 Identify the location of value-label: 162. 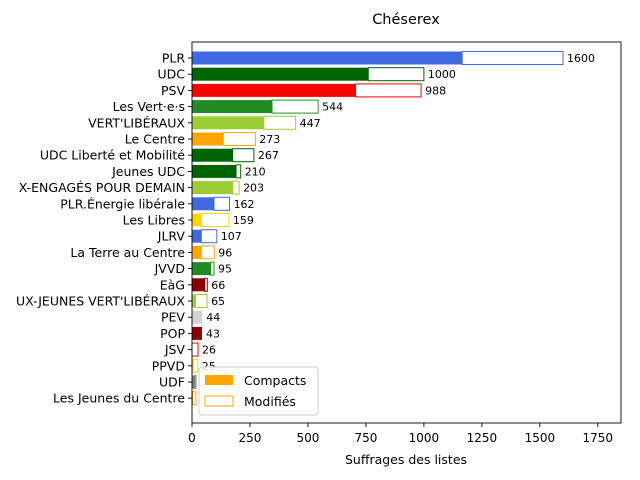
(244, 204).